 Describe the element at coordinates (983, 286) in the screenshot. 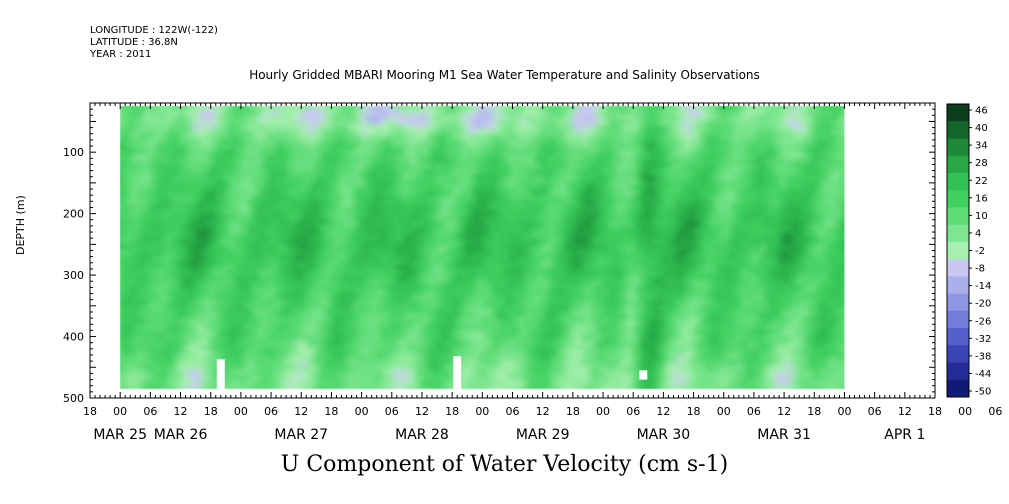

I see `colorbar-label: -14` at that location.